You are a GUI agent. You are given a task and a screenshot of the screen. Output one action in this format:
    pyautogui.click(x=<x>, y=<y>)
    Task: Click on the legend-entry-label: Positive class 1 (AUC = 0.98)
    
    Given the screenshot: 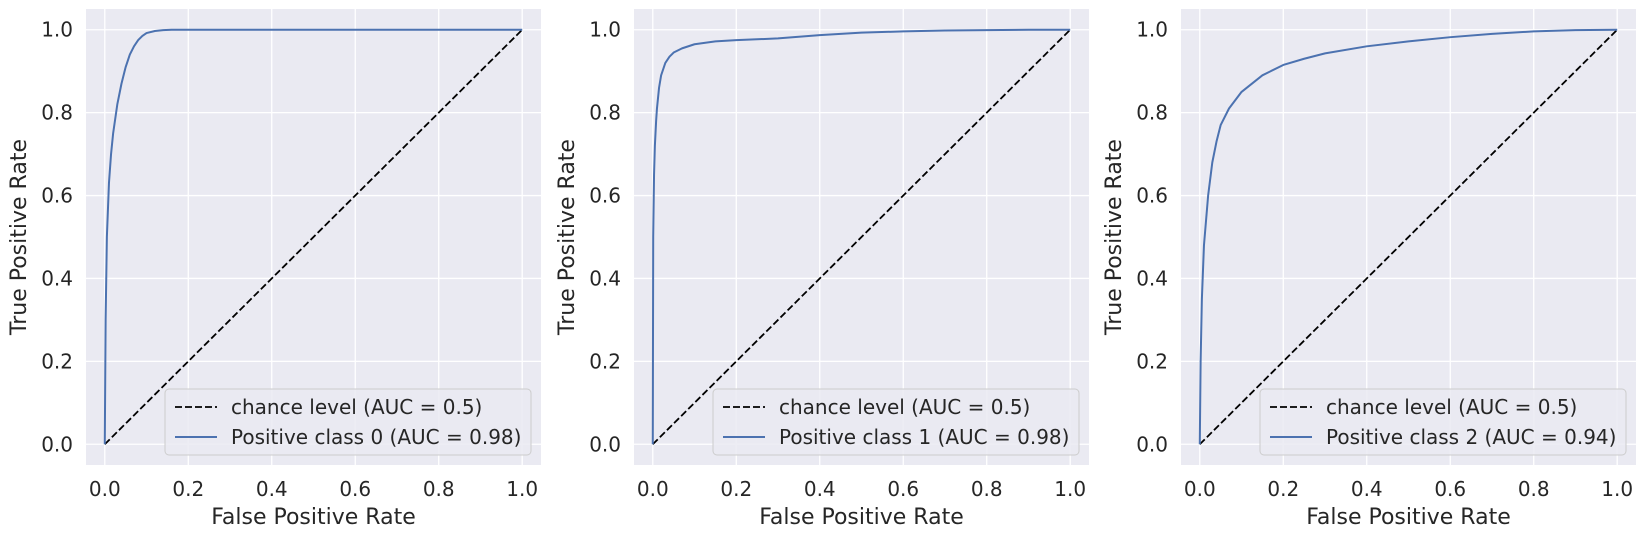 What is the action you would take?
    pyautogui.click(x=924, y=437)
    